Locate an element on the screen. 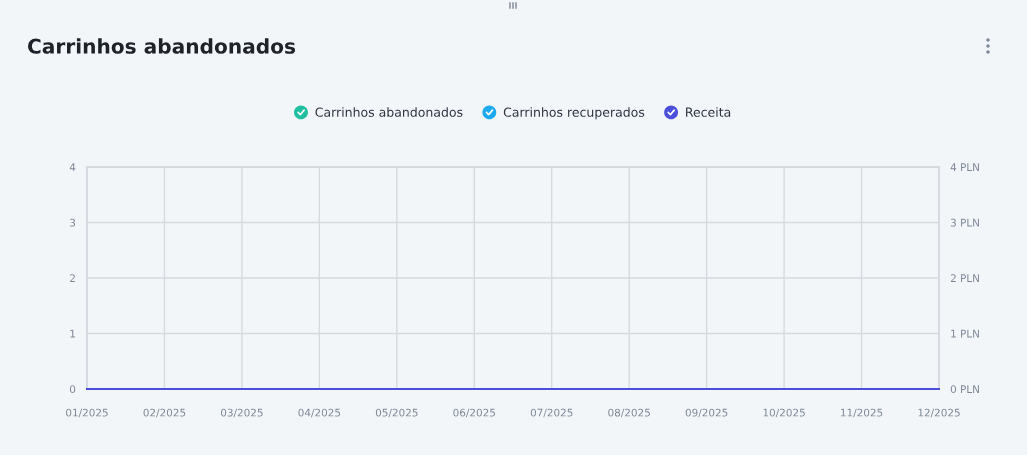 The height and width of the screenshot is (455, 1027). y2-tick-label: 4 PLN is located at coordinates (964, 167).